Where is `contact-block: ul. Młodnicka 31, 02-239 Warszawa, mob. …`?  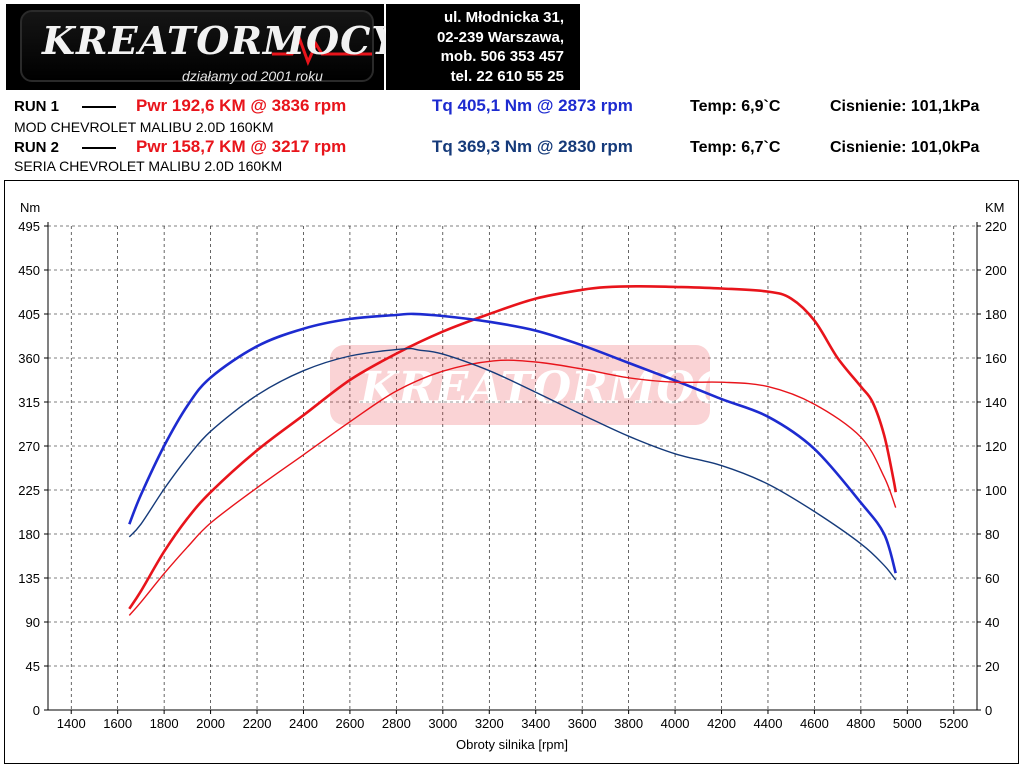
contact-block: ul. Młodnicka 31, 02-239 Warszawa, mob. … is located at coordinates (483, 47).